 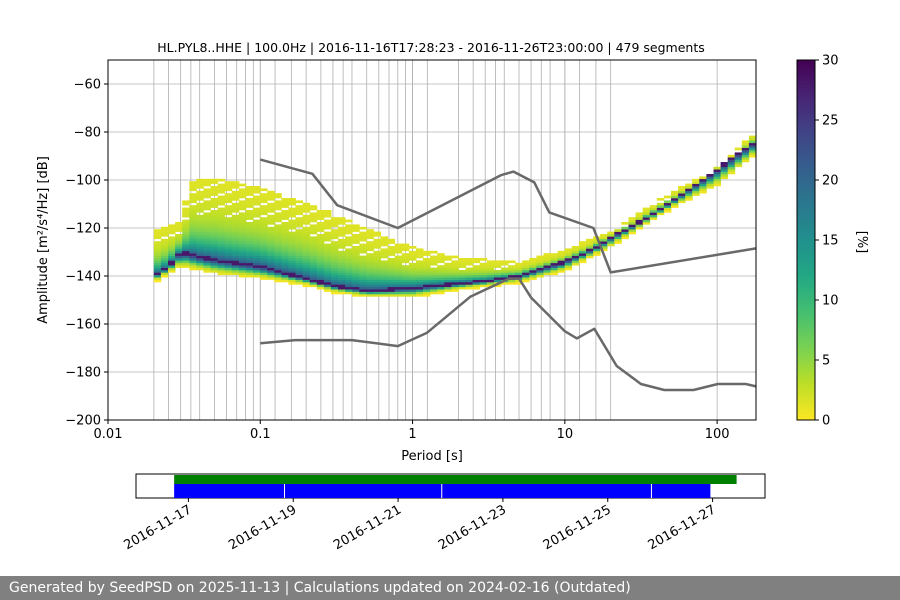 What do you see at coordinates (565, 434) in the screenshot?
I see `x-tick-label: 10` at bounding box center [565, 434].